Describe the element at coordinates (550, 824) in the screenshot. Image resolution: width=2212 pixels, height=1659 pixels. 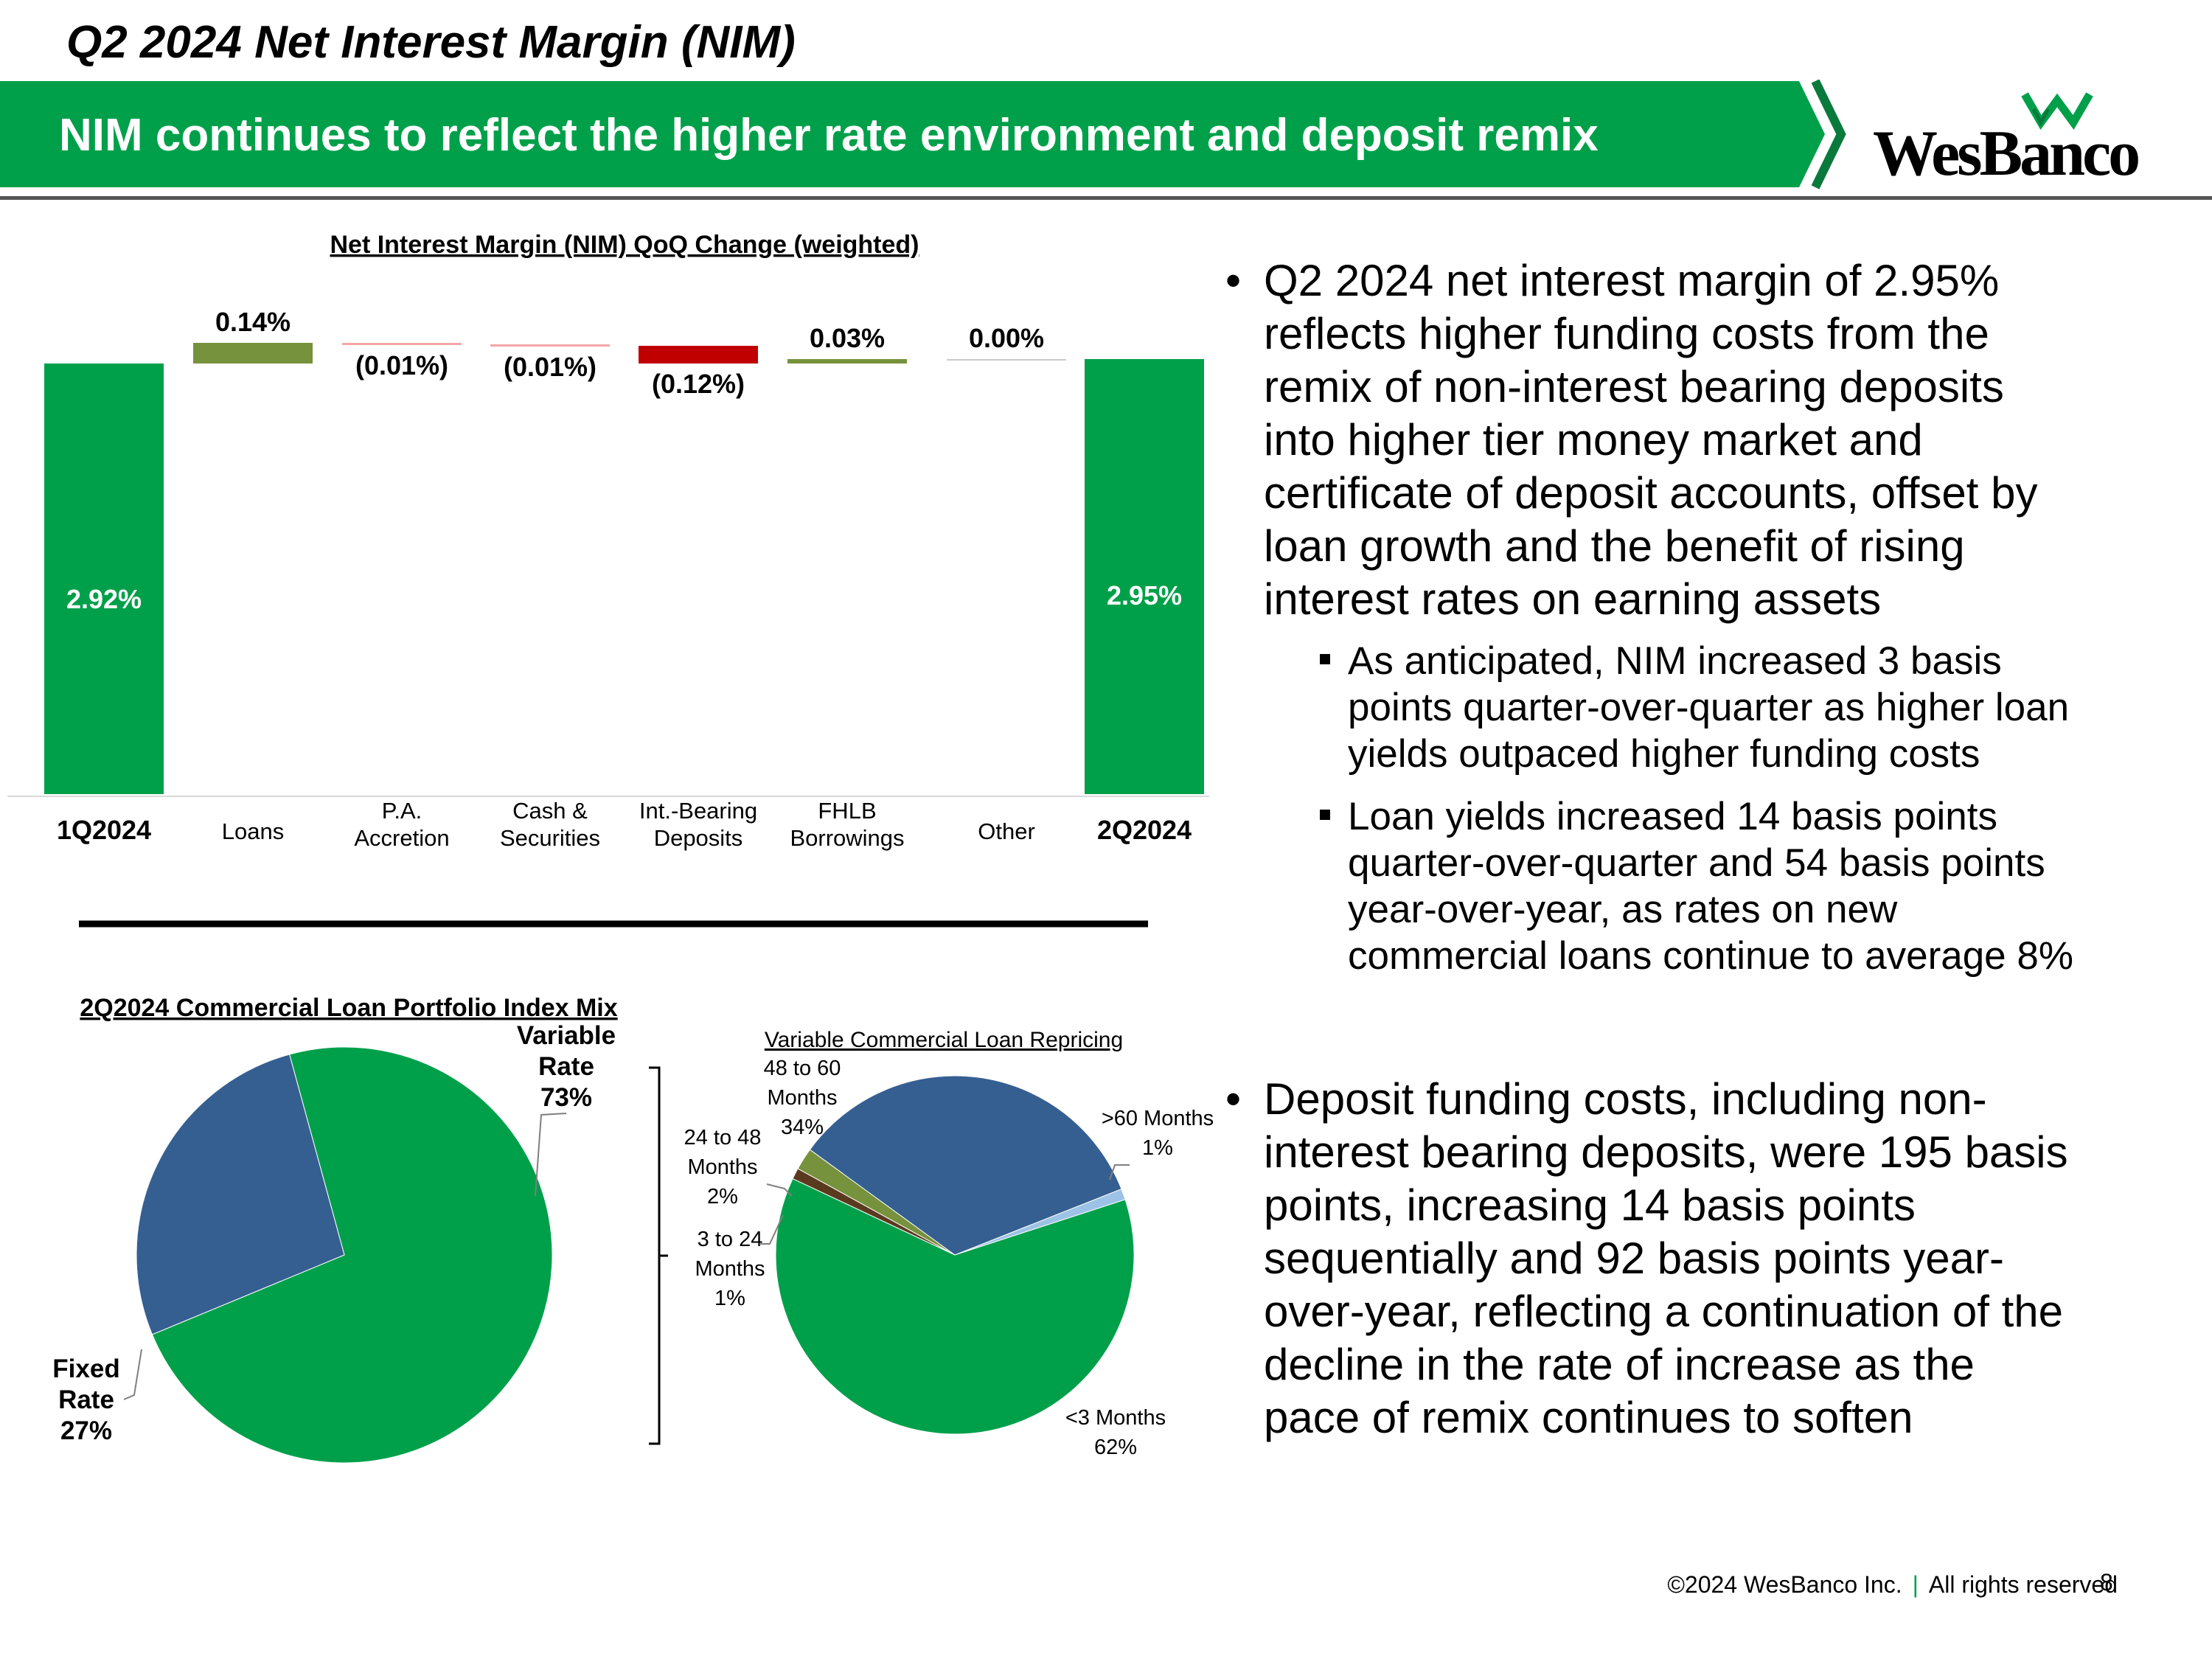
I see `category-label-cash-securities: Cash & Securities` at that location.